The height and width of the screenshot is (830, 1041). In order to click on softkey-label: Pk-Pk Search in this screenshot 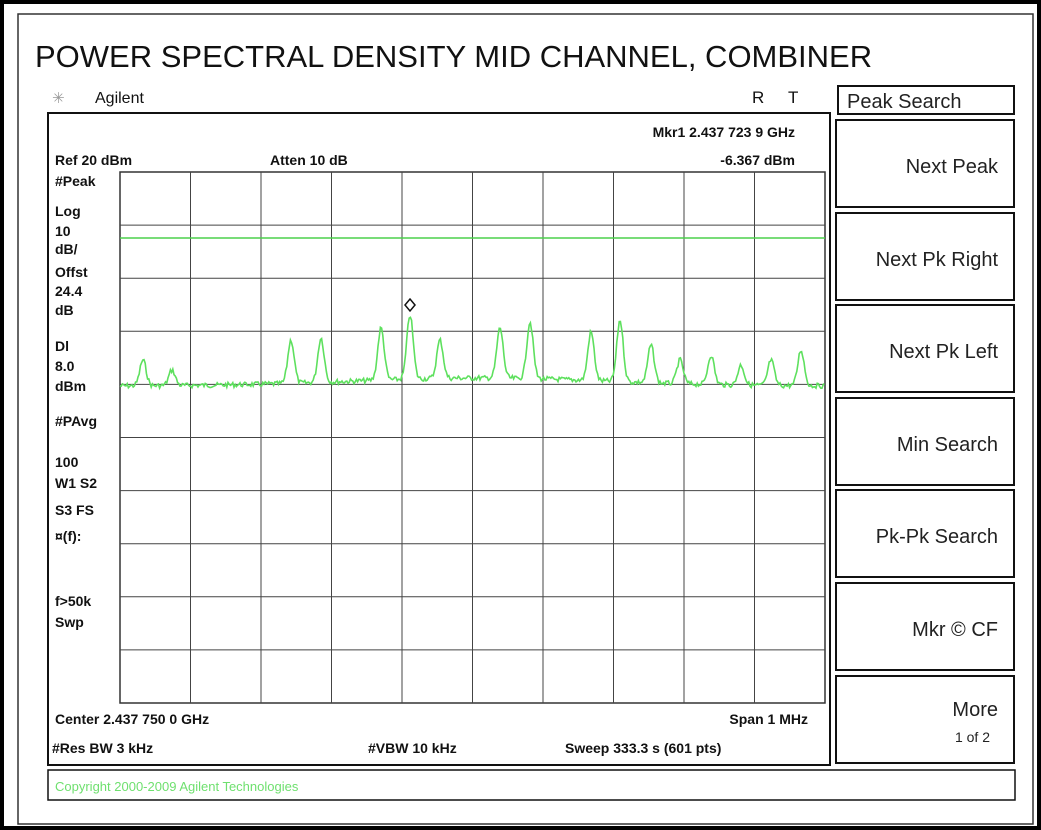, I will do `click(937, 537)`.